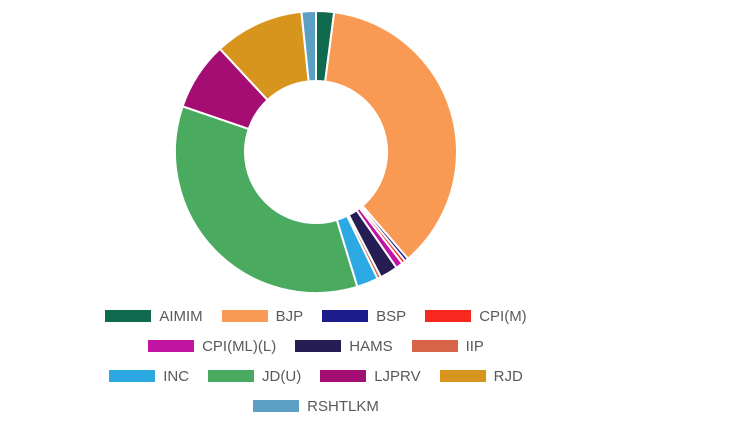 The width and height of the screenshot is (750, 422). I want to click on legend-item-bsp: BSP, so click(364, 316).